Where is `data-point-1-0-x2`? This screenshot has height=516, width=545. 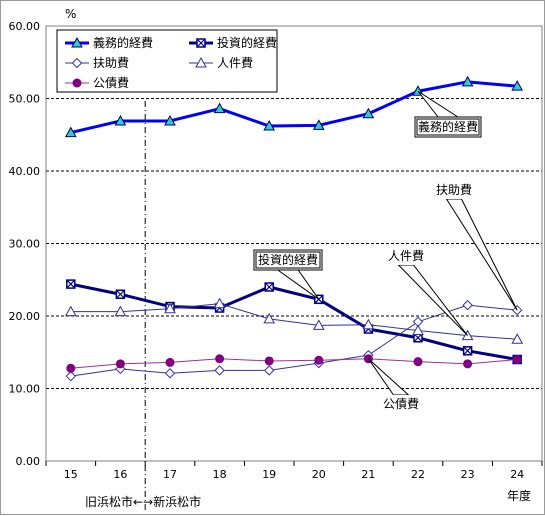 data-point-1-0-x2 is located at coordinates (71, 284).